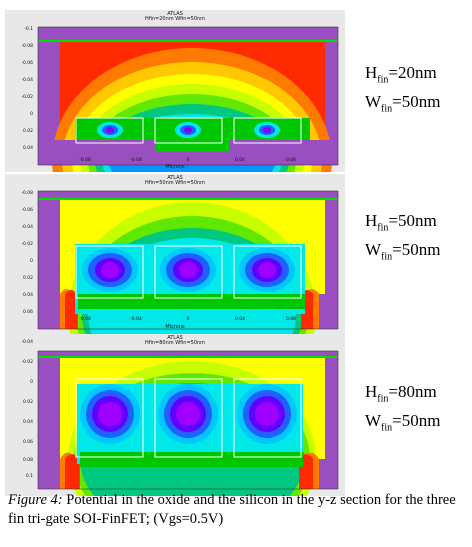 This screenshot has width=472, height=547. What do you see at coordinates (35, 500) in the screenshot?
I see `figure-number: Figure 4:` at bounding box center [35, 500].